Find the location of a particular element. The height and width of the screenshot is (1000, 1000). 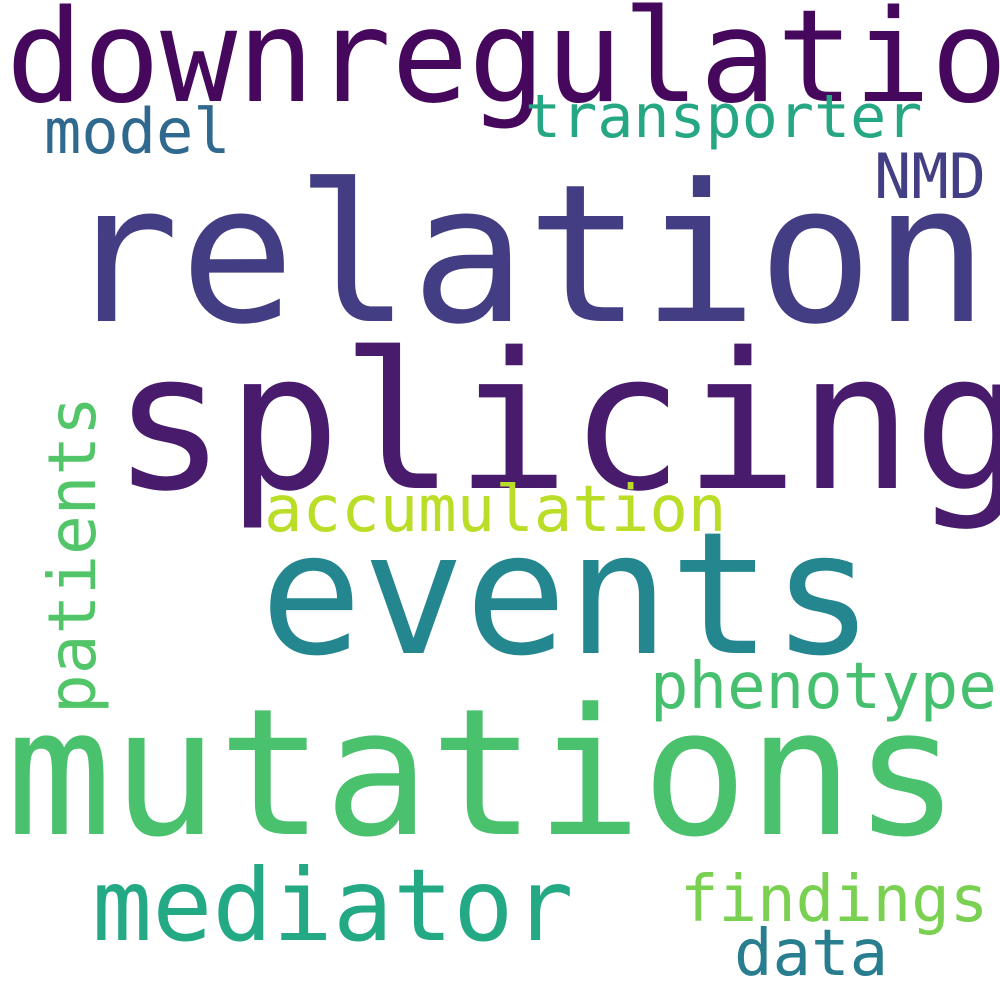

word-data: data is located at coordinates (811, 954).